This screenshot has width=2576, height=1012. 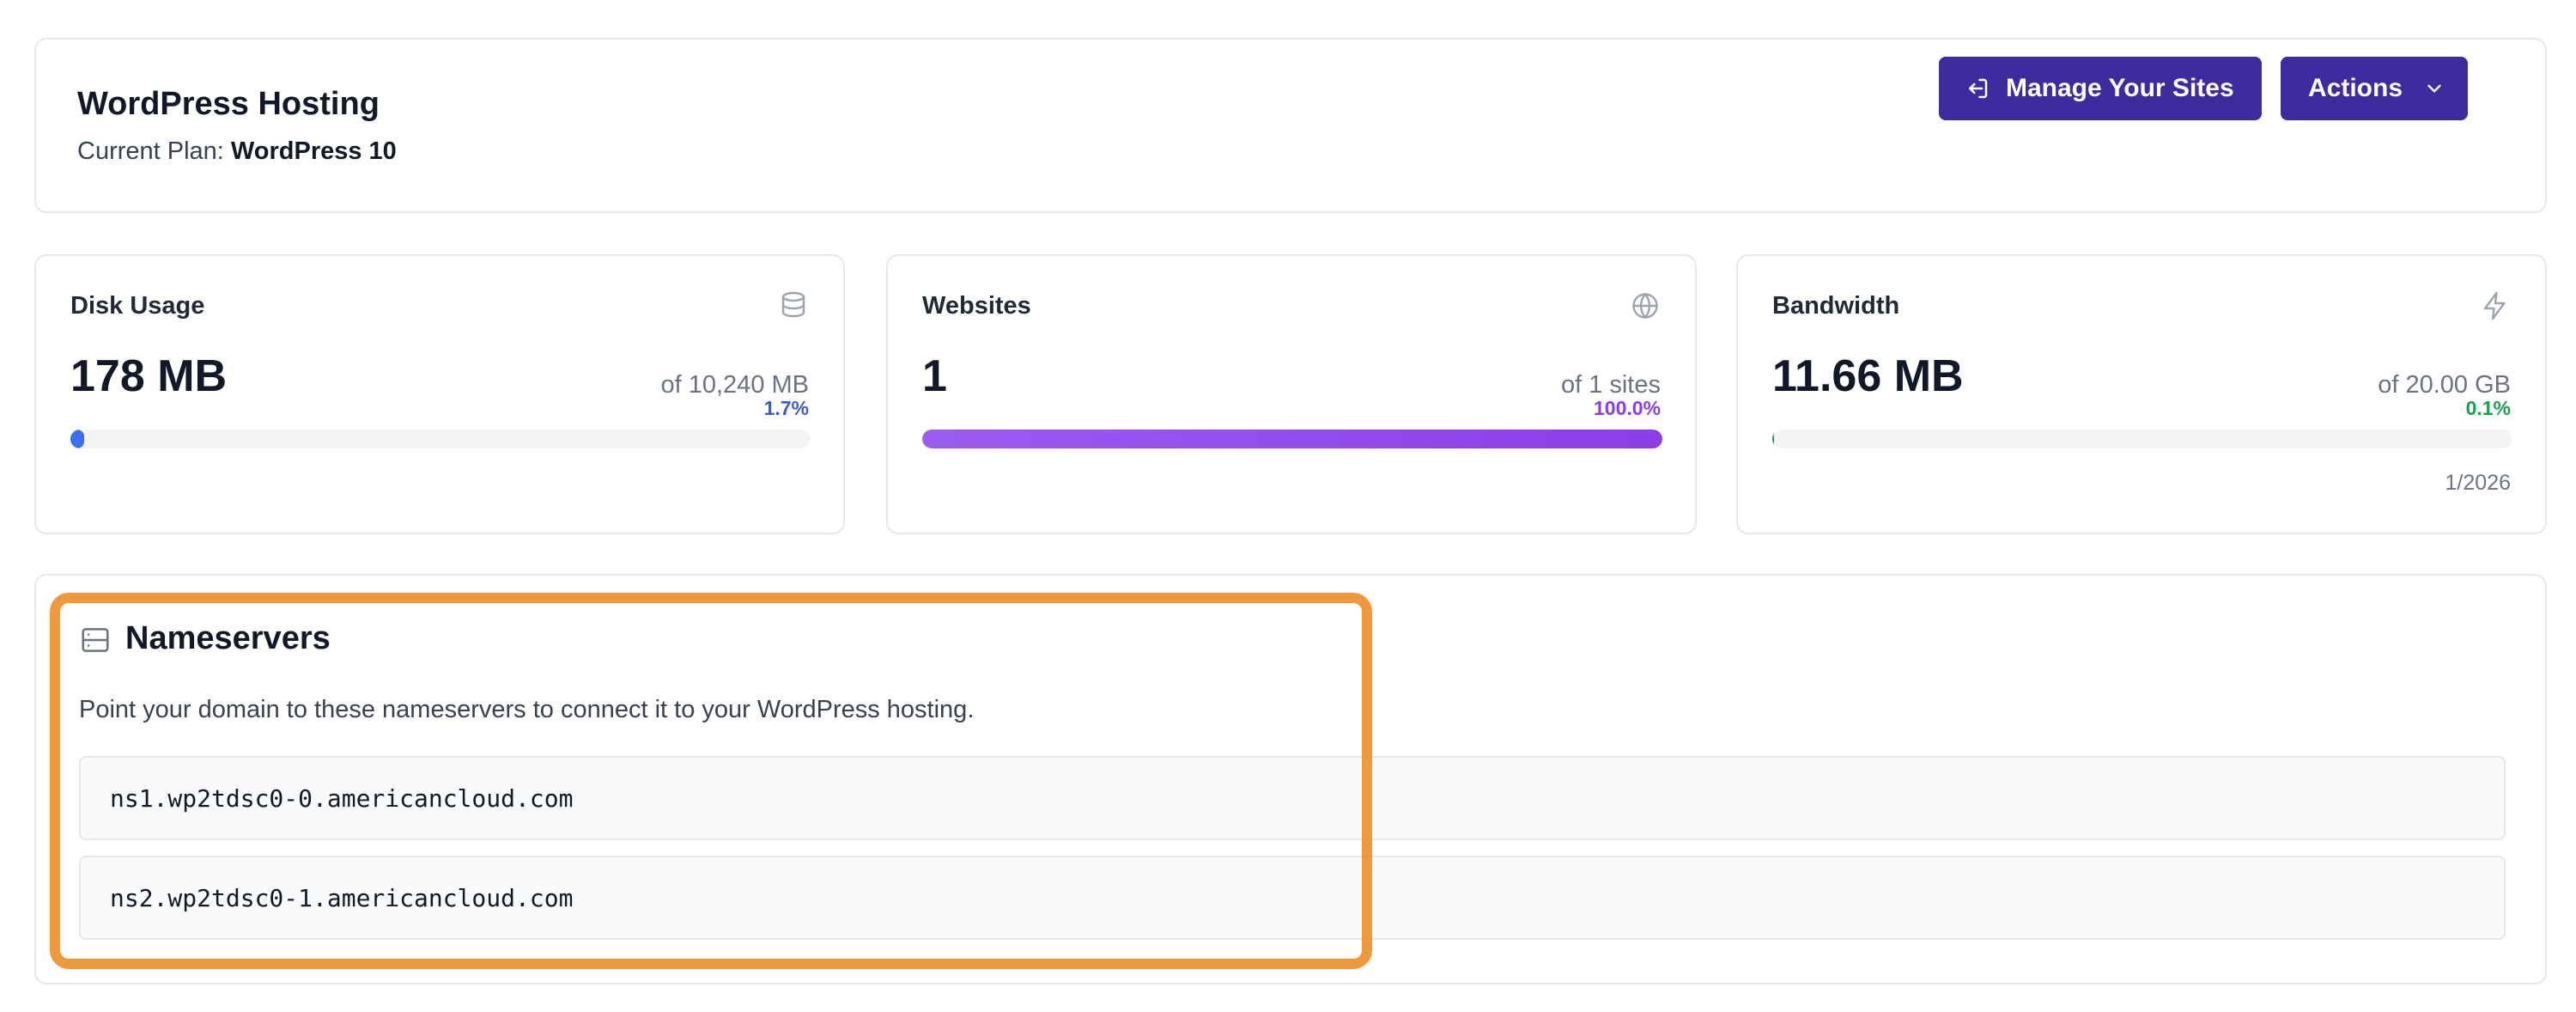 What do you see at coordinates (96, 642) in the screenshot?
I see `server-icon` at bounding box center [96, 642].